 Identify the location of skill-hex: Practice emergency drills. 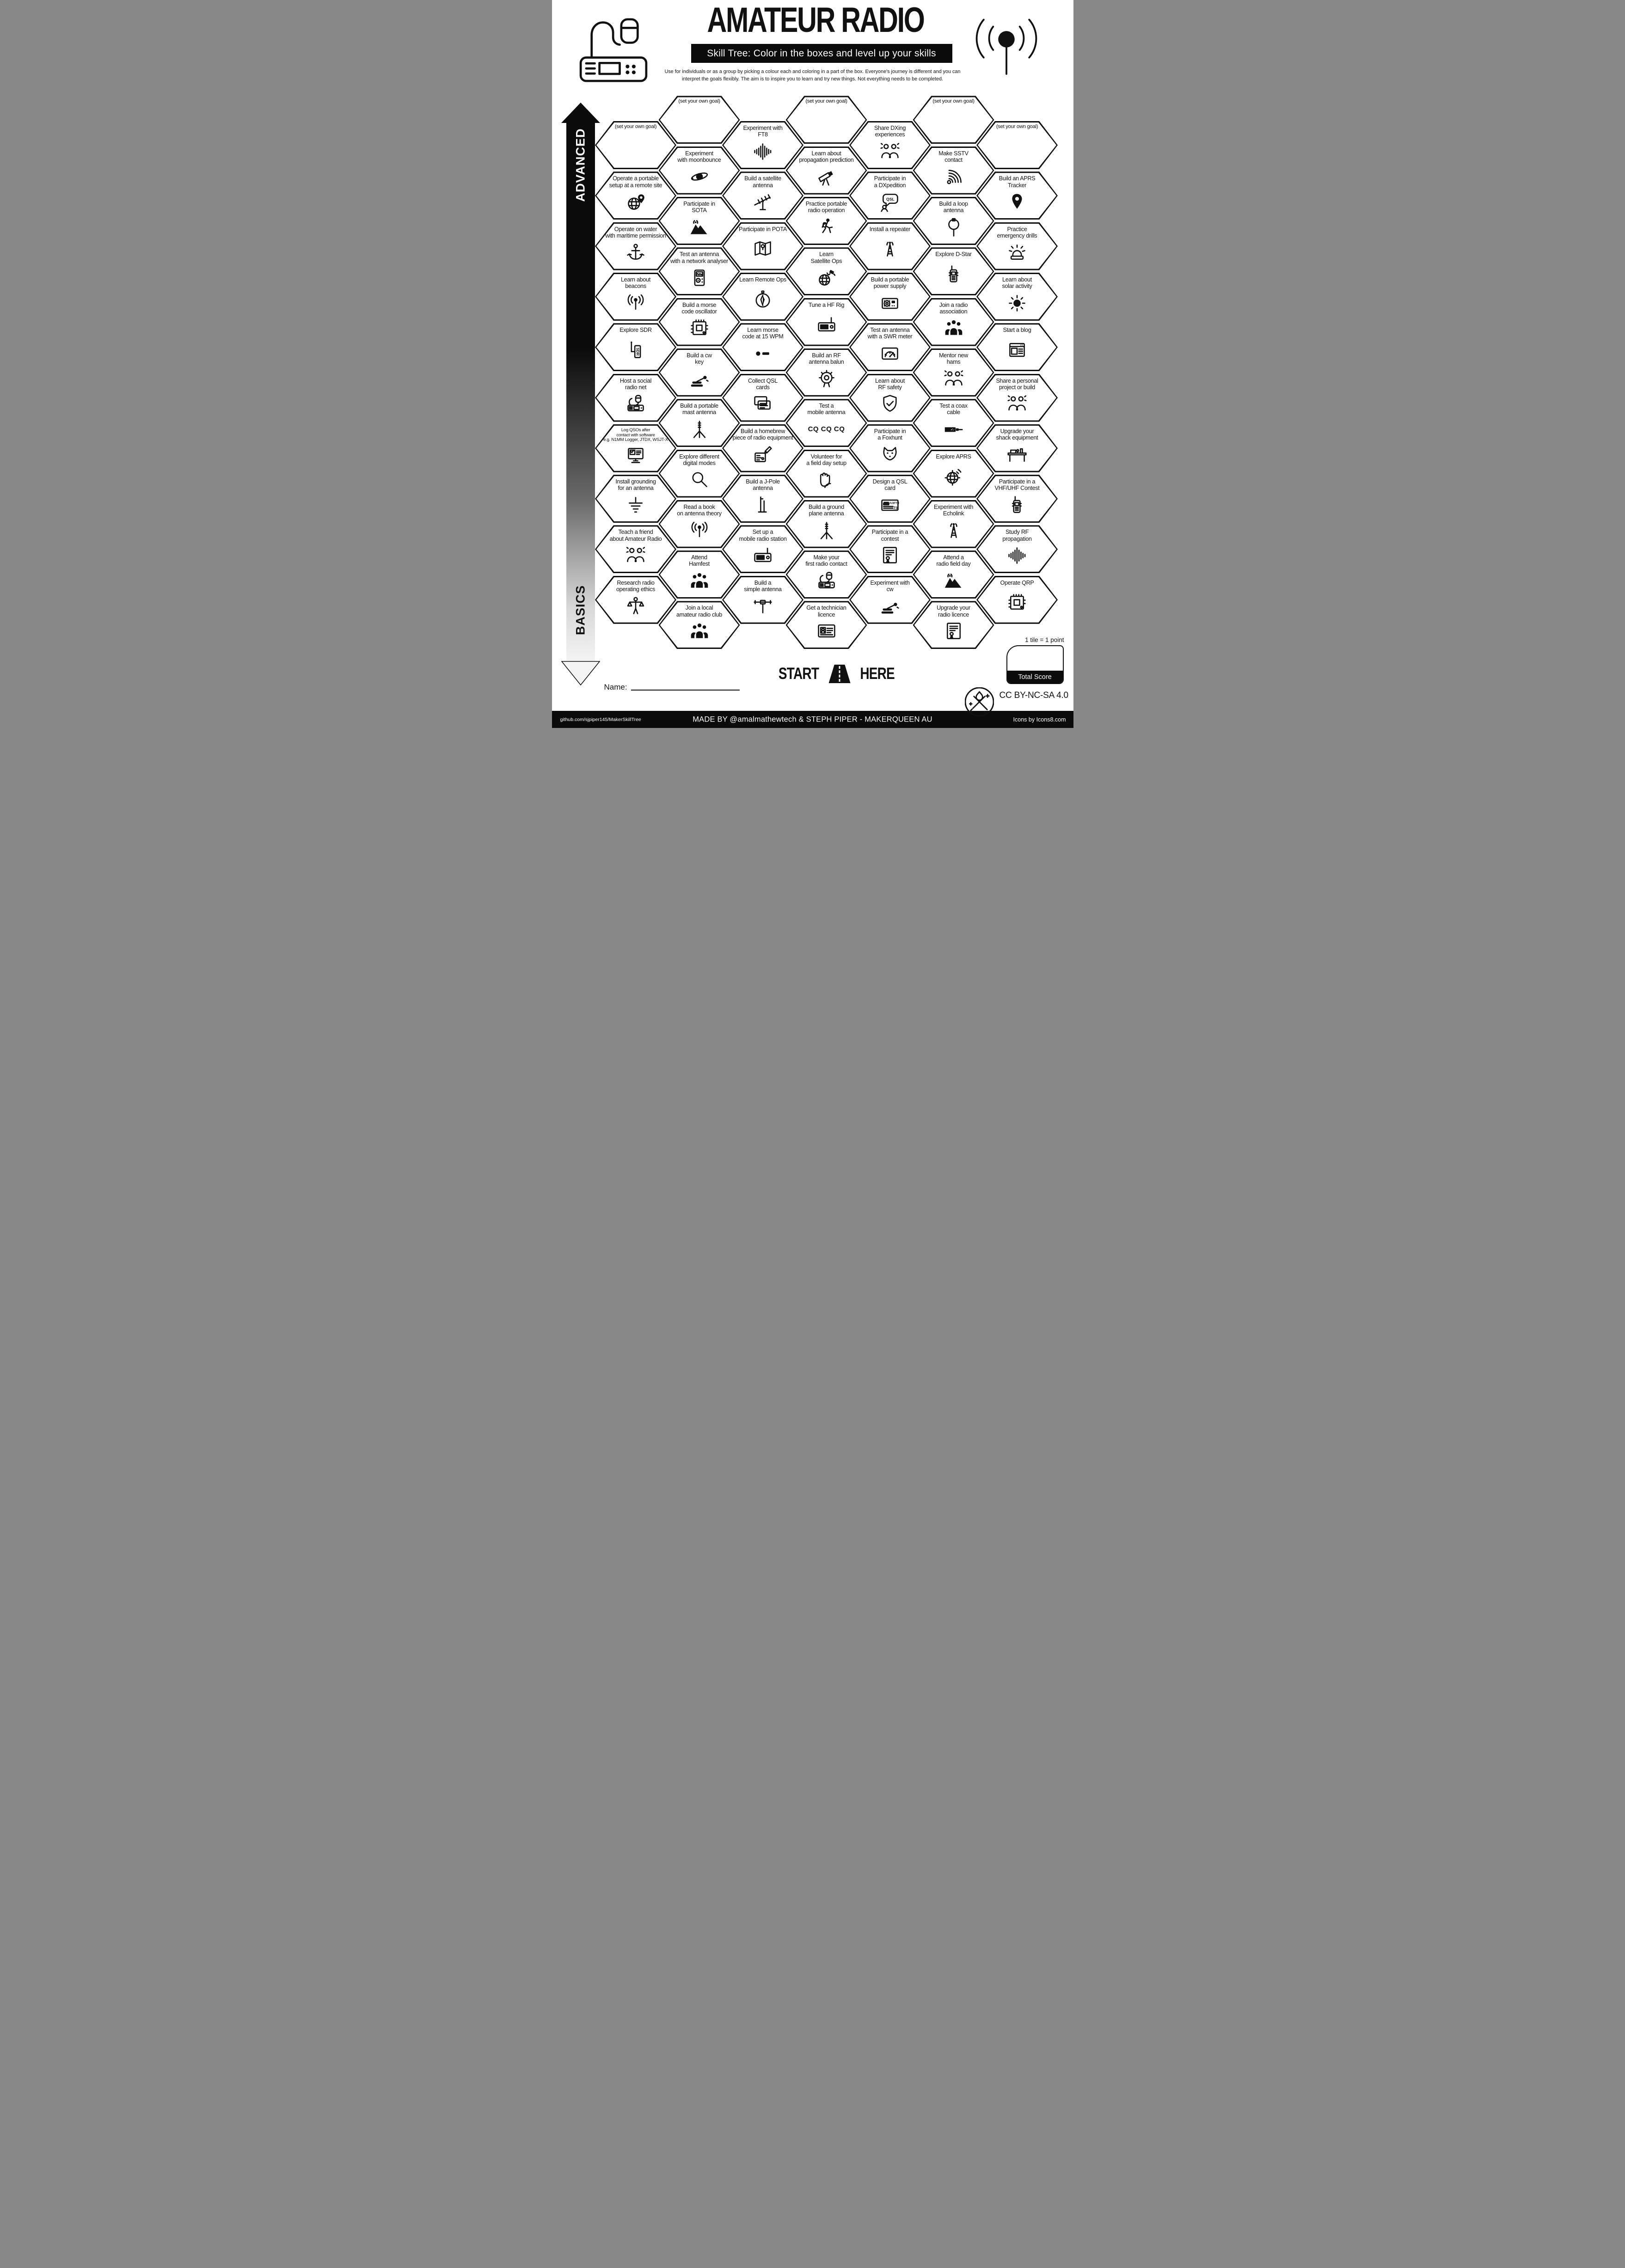
(1017, 246).